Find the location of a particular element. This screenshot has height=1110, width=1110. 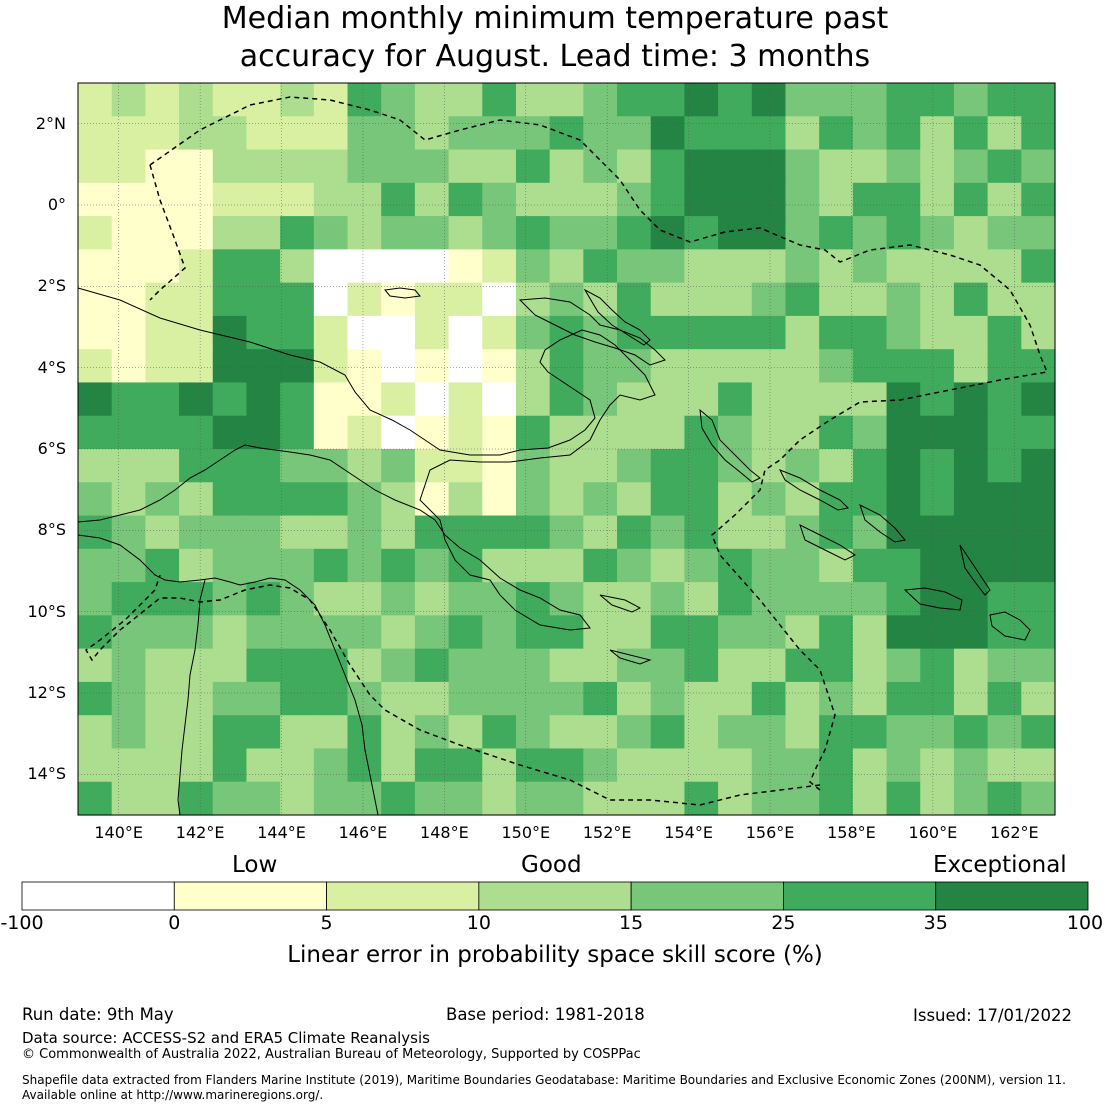

y-tick-label: 0° is located at coordinates (56, 204).